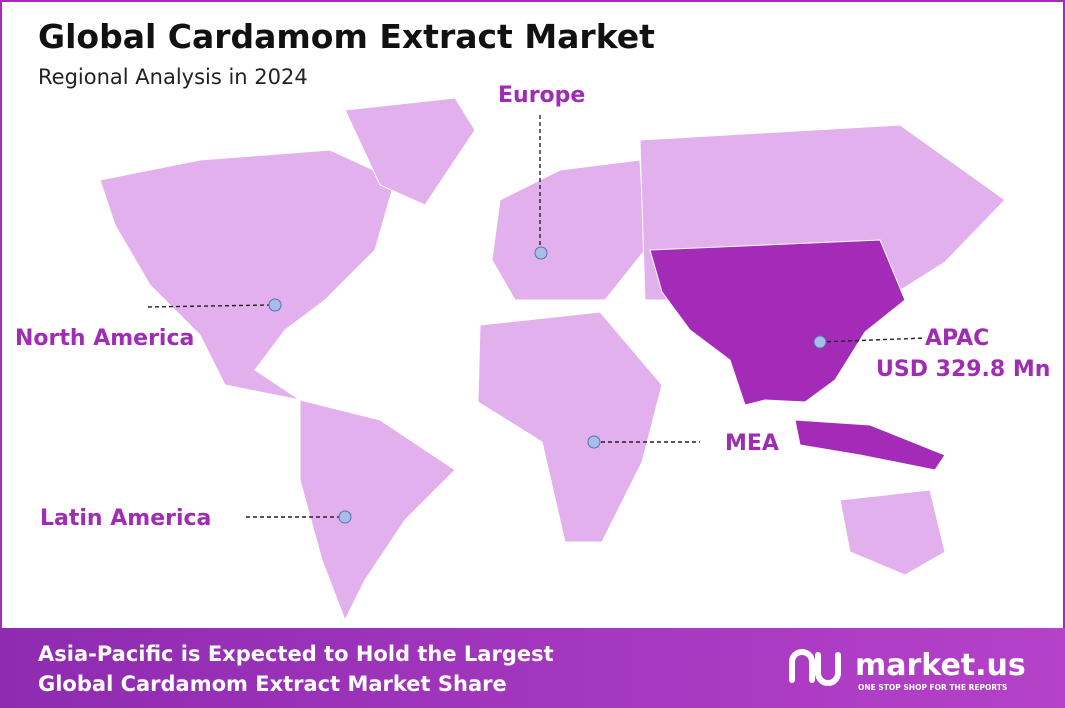  What do you see at coordinates (272, 684) in the screenshot?
I see `footer-text: Global Cardamom Extract Market Share` at bounding box center [272, 684].